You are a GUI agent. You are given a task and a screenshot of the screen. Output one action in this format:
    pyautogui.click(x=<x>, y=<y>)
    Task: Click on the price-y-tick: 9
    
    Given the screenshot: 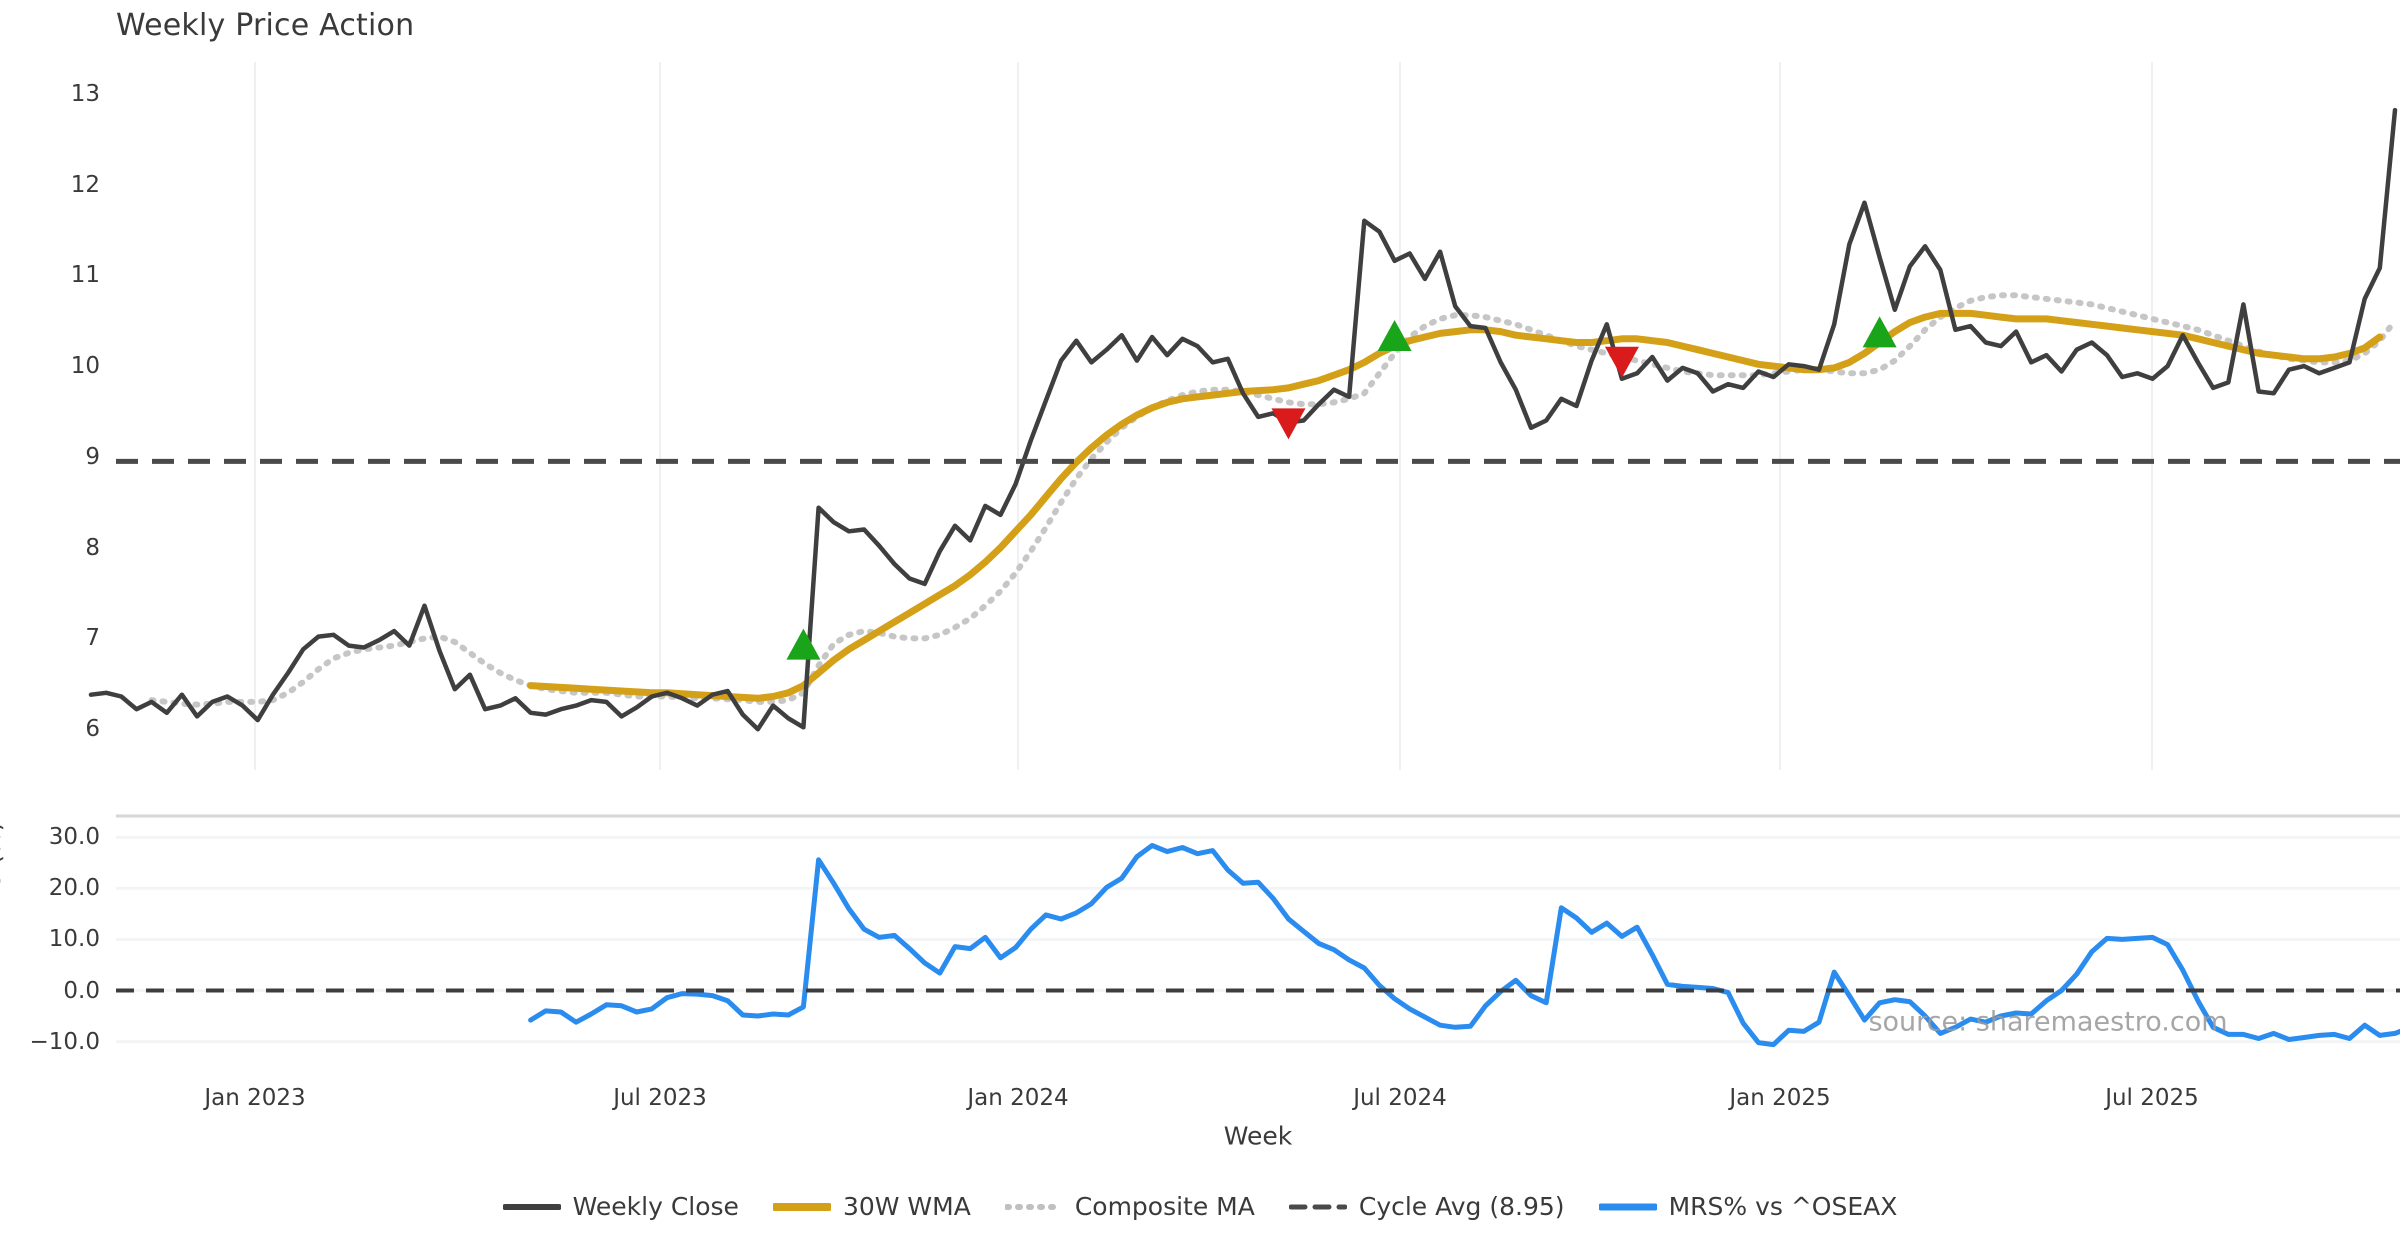 What is the action you would take?
    pyautogui.click(x=92, y=456)
    